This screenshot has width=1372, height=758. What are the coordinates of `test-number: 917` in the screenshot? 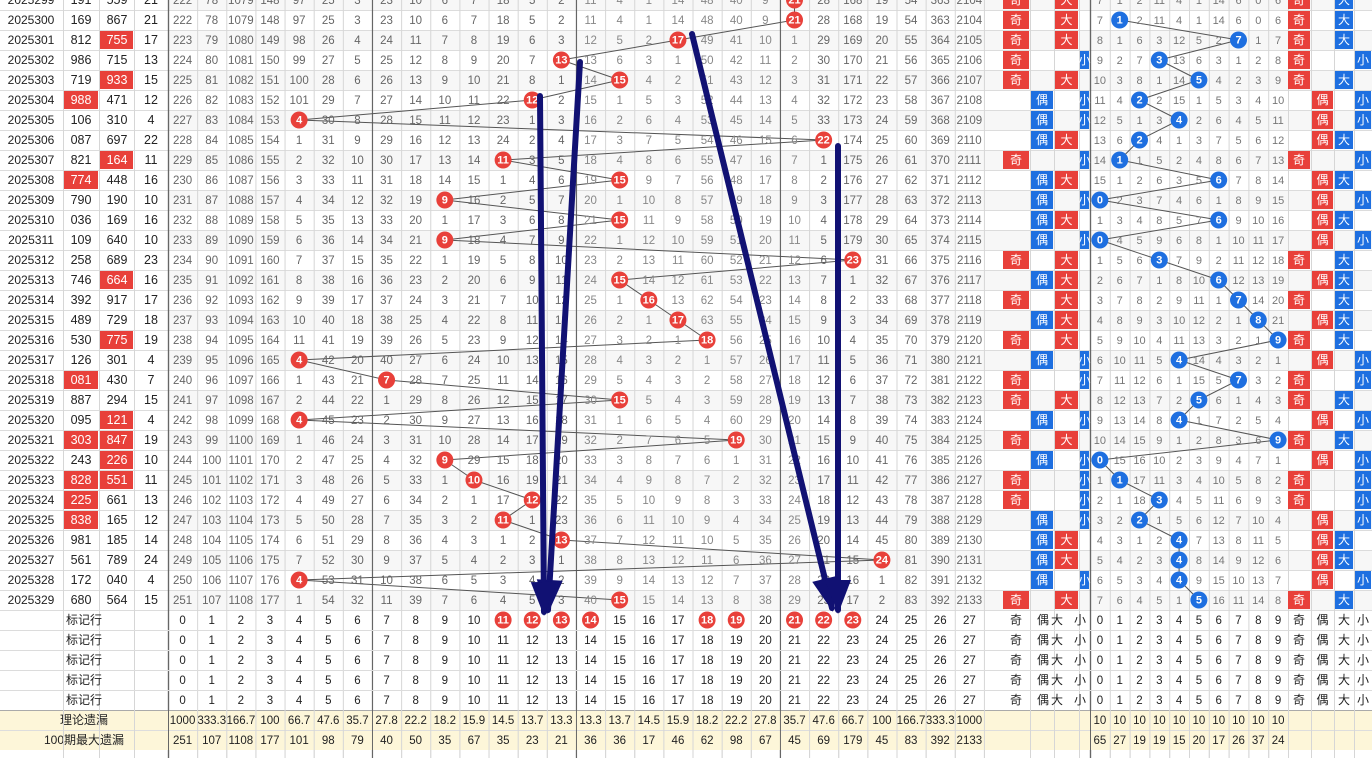 It's located at (117, 300).